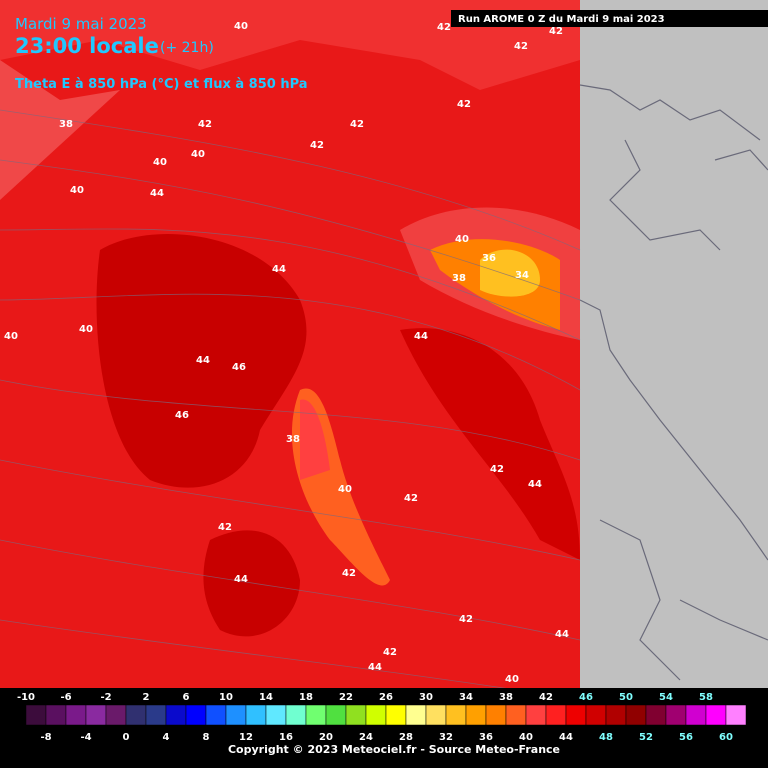 Image resolution: width=768 pixels, height=772 pixels. I want to click on contour-label: 36, so click(489, 258).